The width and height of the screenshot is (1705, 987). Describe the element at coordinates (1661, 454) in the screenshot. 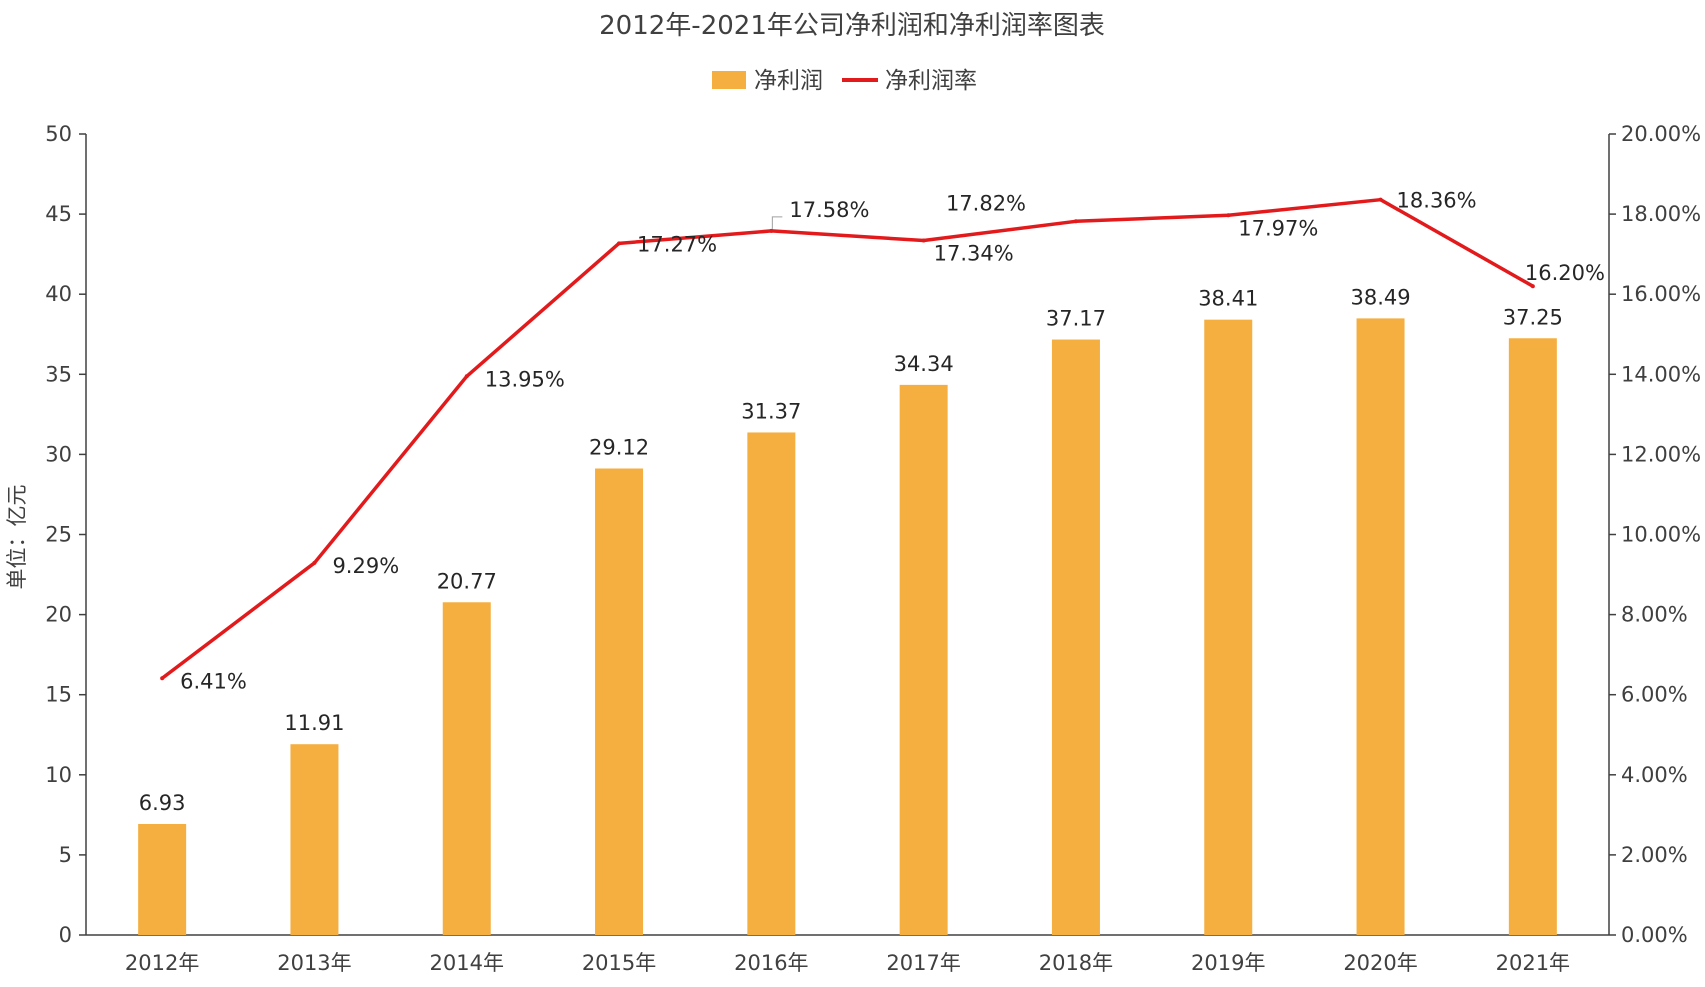

I see `right-tick-label: 12.00%` at that location.